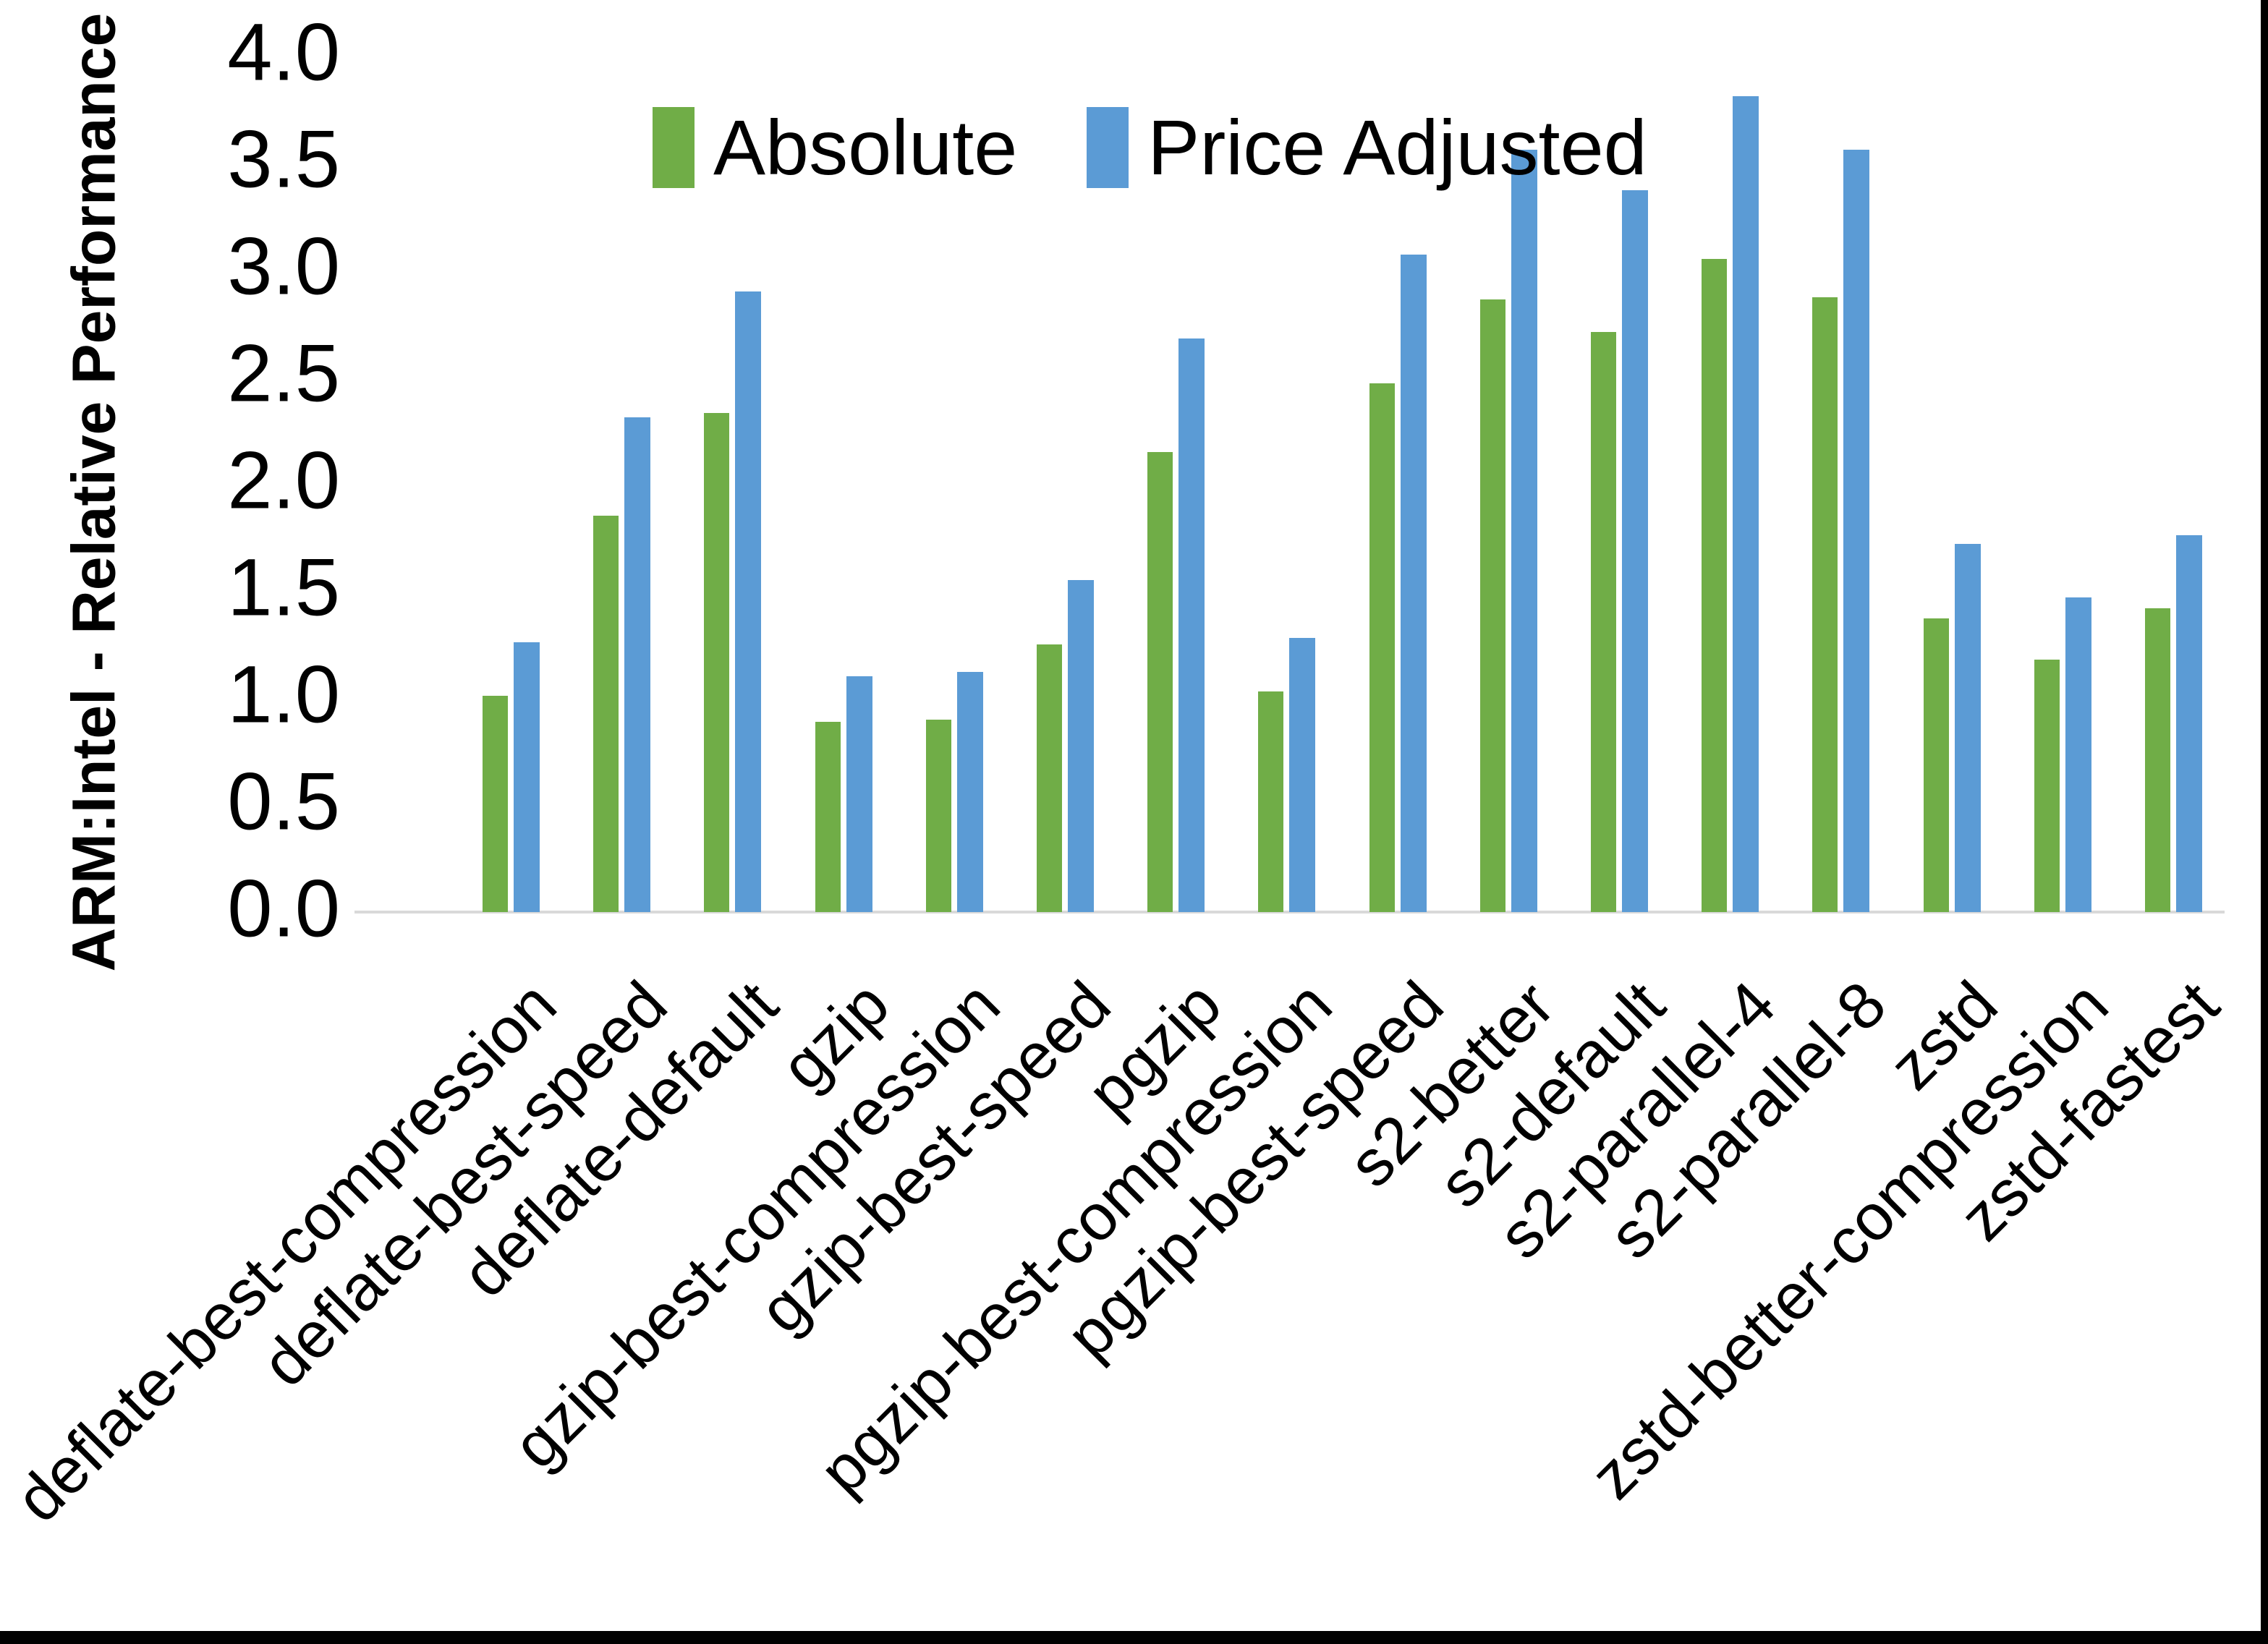 The height and width of the screenshot is (1644, 2268). Describe the element at coordinates (2264, 822) in the screenshot. I see `screen-edge-right` at that location.